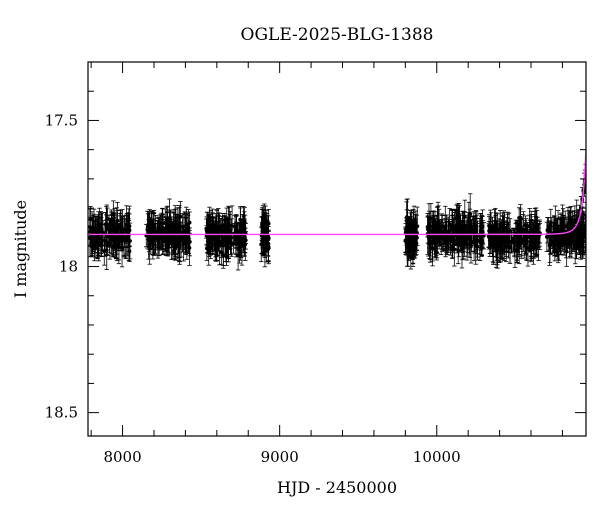 The width and height of the screenshot is (600, 512). I want to click on x-tick-labels: 8000 9000 10000, so click(281, 457).